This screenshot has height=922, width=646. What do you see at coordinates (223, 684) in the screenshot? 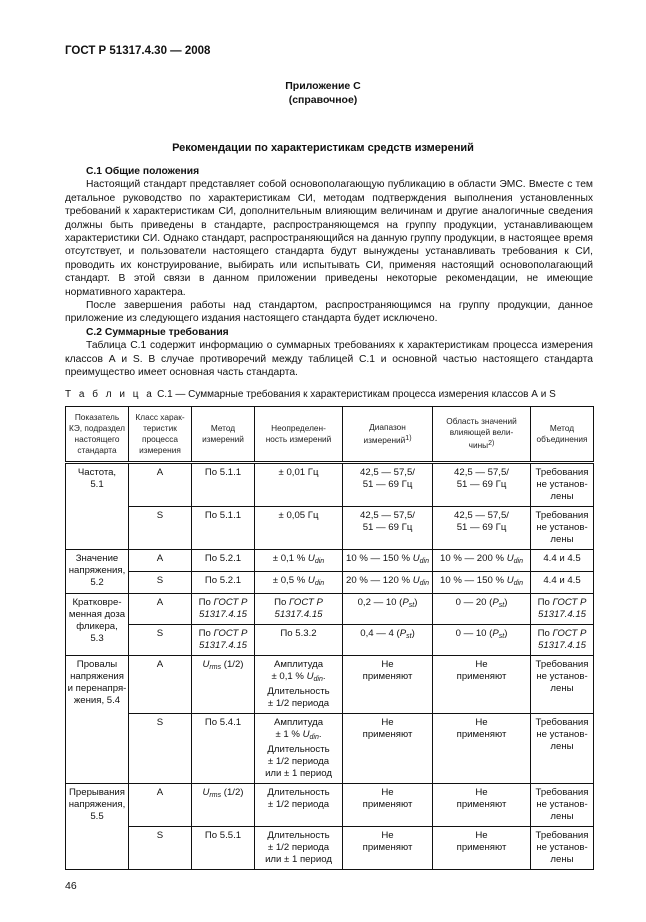
I see `table-cell: Urms (1/2)` at bounding box center [223, 684].